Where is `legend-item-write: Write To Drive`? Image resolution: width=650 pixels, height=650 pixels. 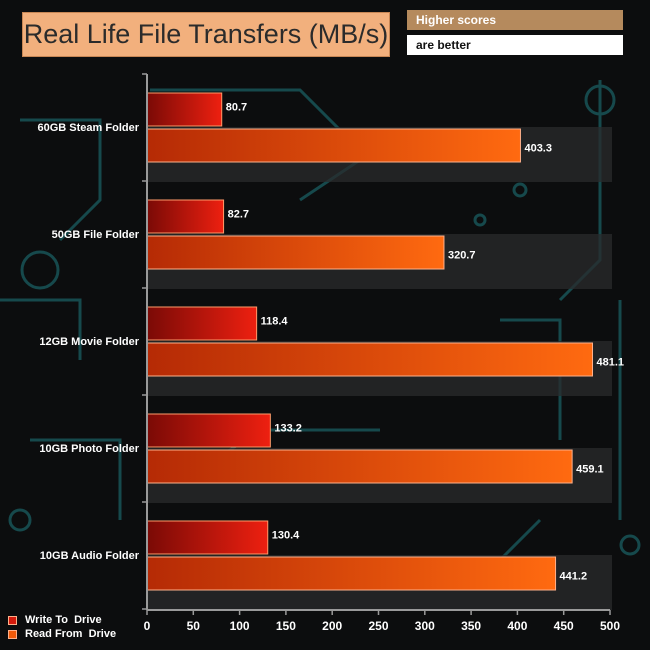
legend-item-write: Write To Drive is located at coordinates (55, 620).